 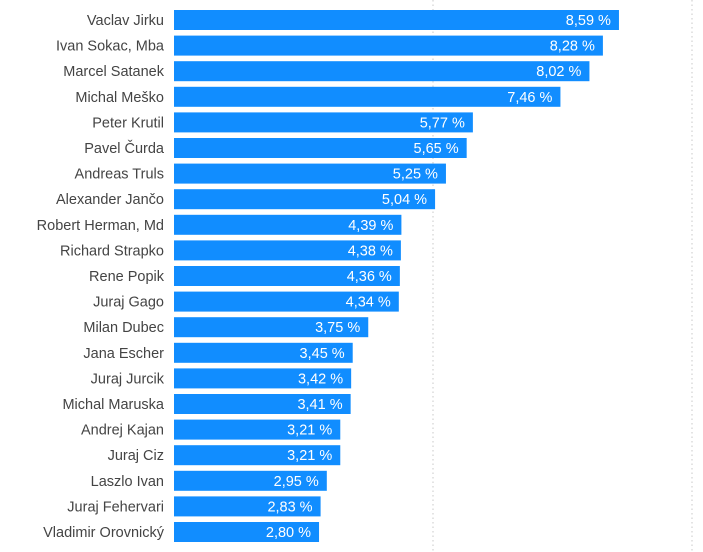 I want to click on data-label: 2,80 %, so click(x=288, y=533).